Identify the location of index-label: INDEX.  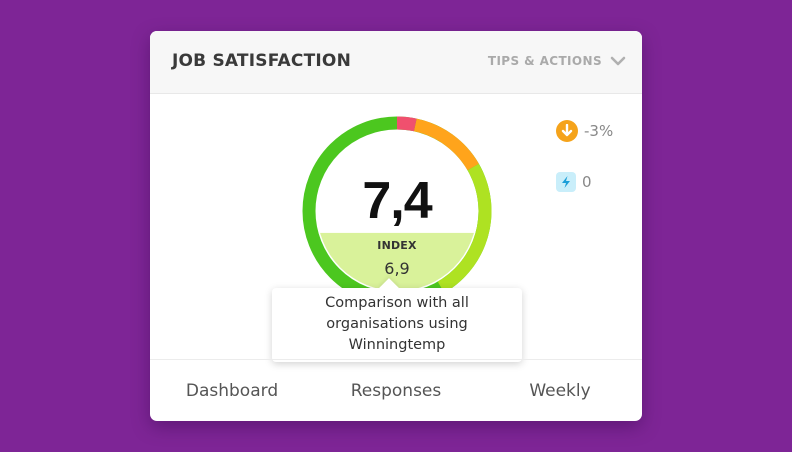
(397, 245).